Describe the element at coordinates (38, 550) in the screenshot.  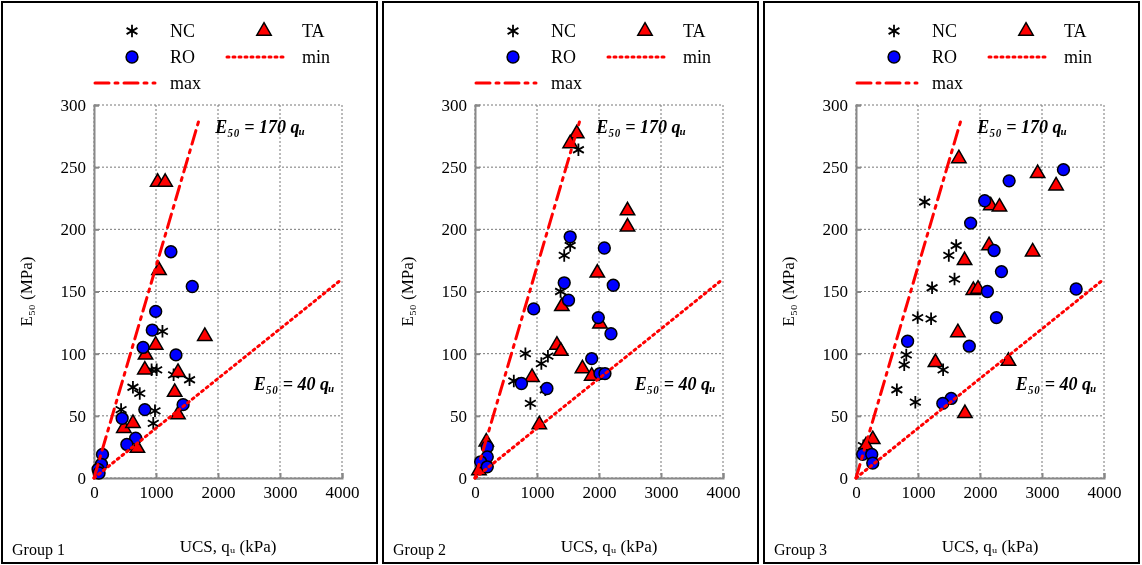
I see `text: Group 1` at that location.